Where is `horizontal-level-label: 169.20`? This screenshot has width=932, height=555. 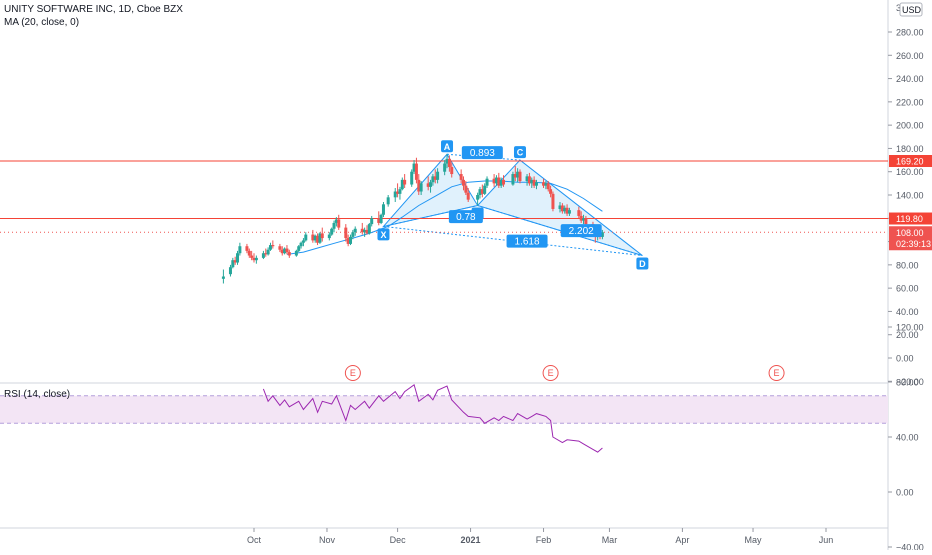
horizontal-level-label: 169.20 is located at coordinates (910, 162).